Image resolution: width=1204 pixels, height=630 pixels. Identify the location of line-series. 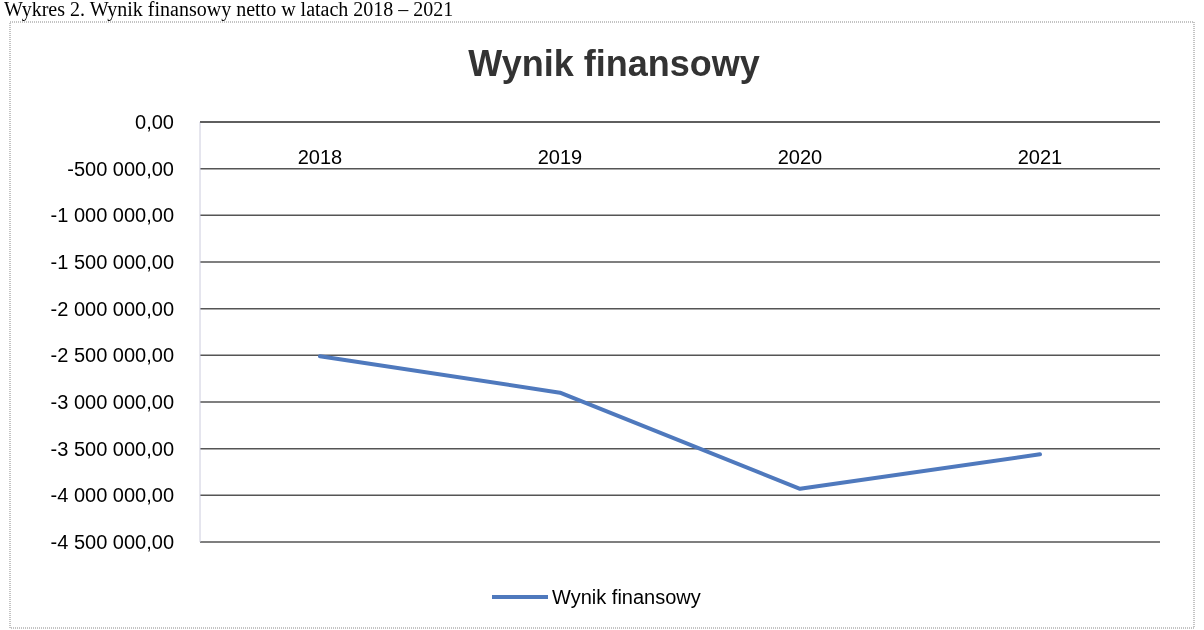
(680, 422).